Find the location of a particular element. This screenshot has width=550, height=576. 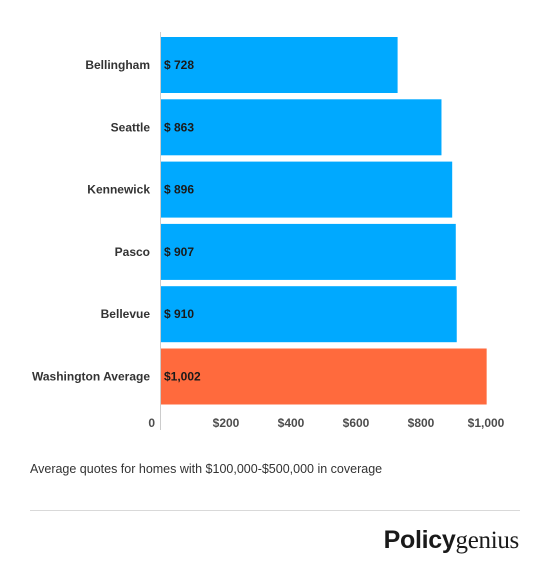

value-label-3: $ 907 is located at coordinates (179, 252).